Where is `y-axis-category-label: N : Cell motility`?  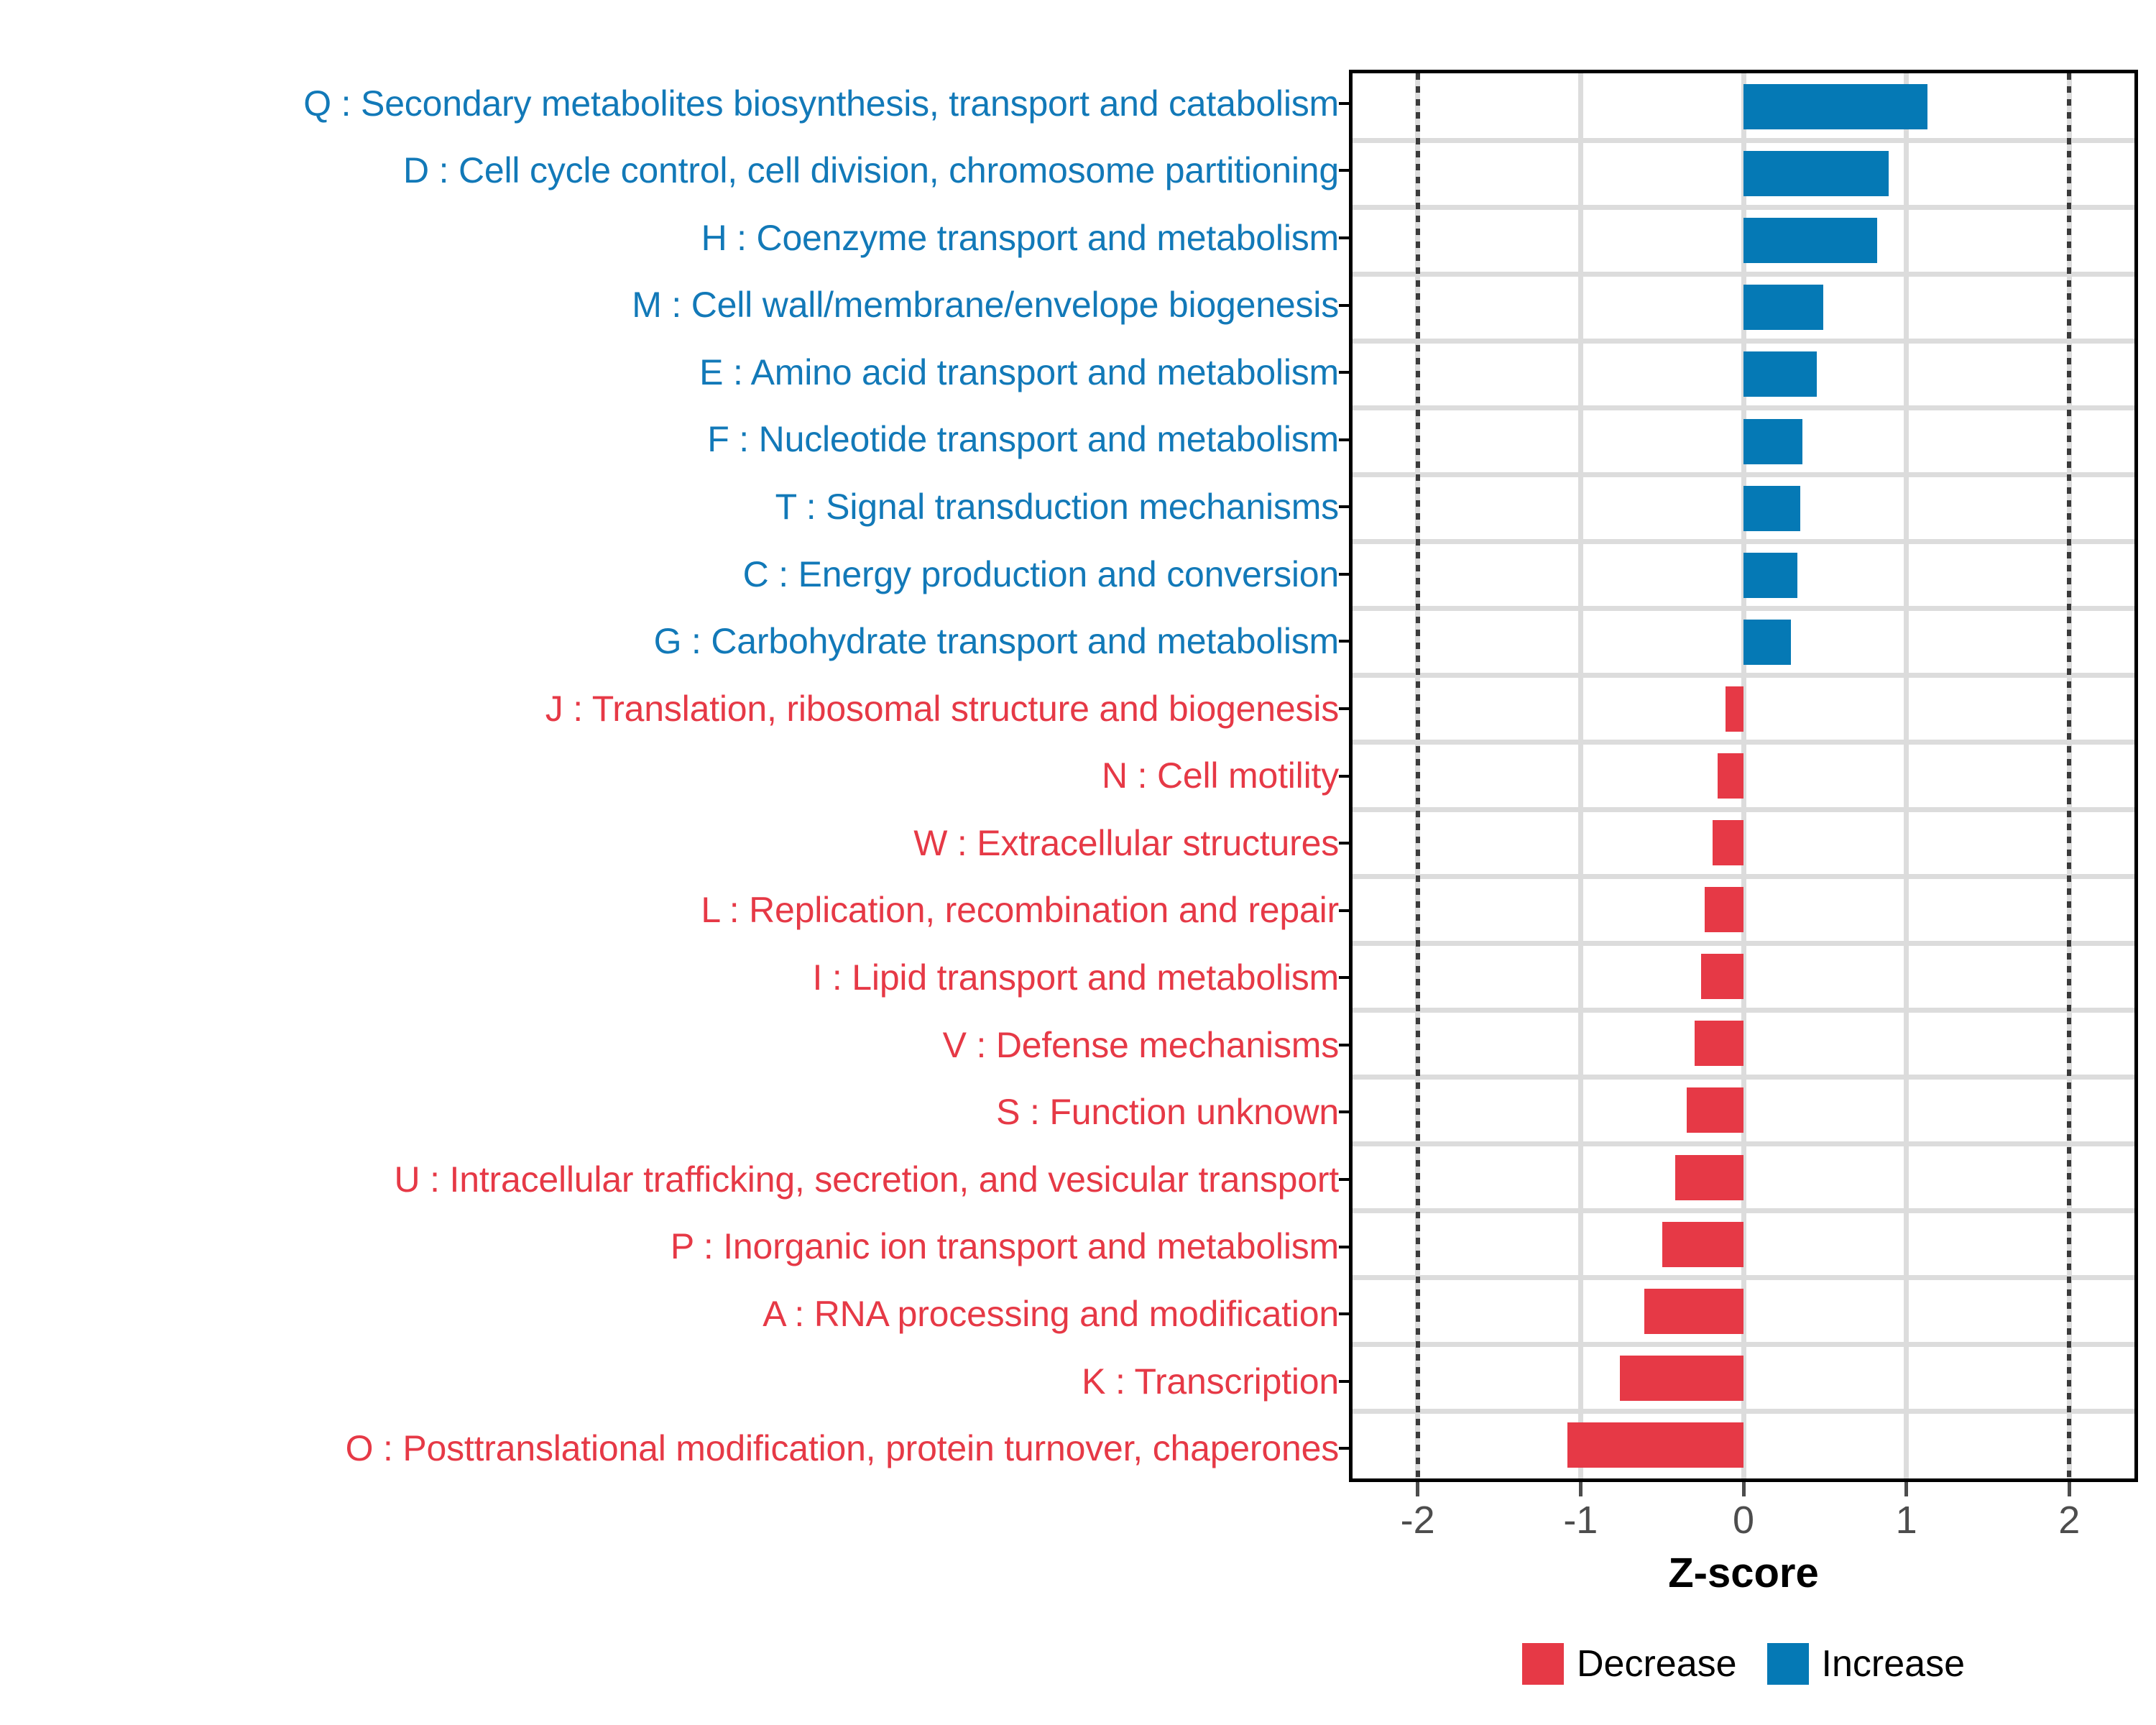
y-axis-category-label: N : Cell motility is located at coordinates (1220, 775).